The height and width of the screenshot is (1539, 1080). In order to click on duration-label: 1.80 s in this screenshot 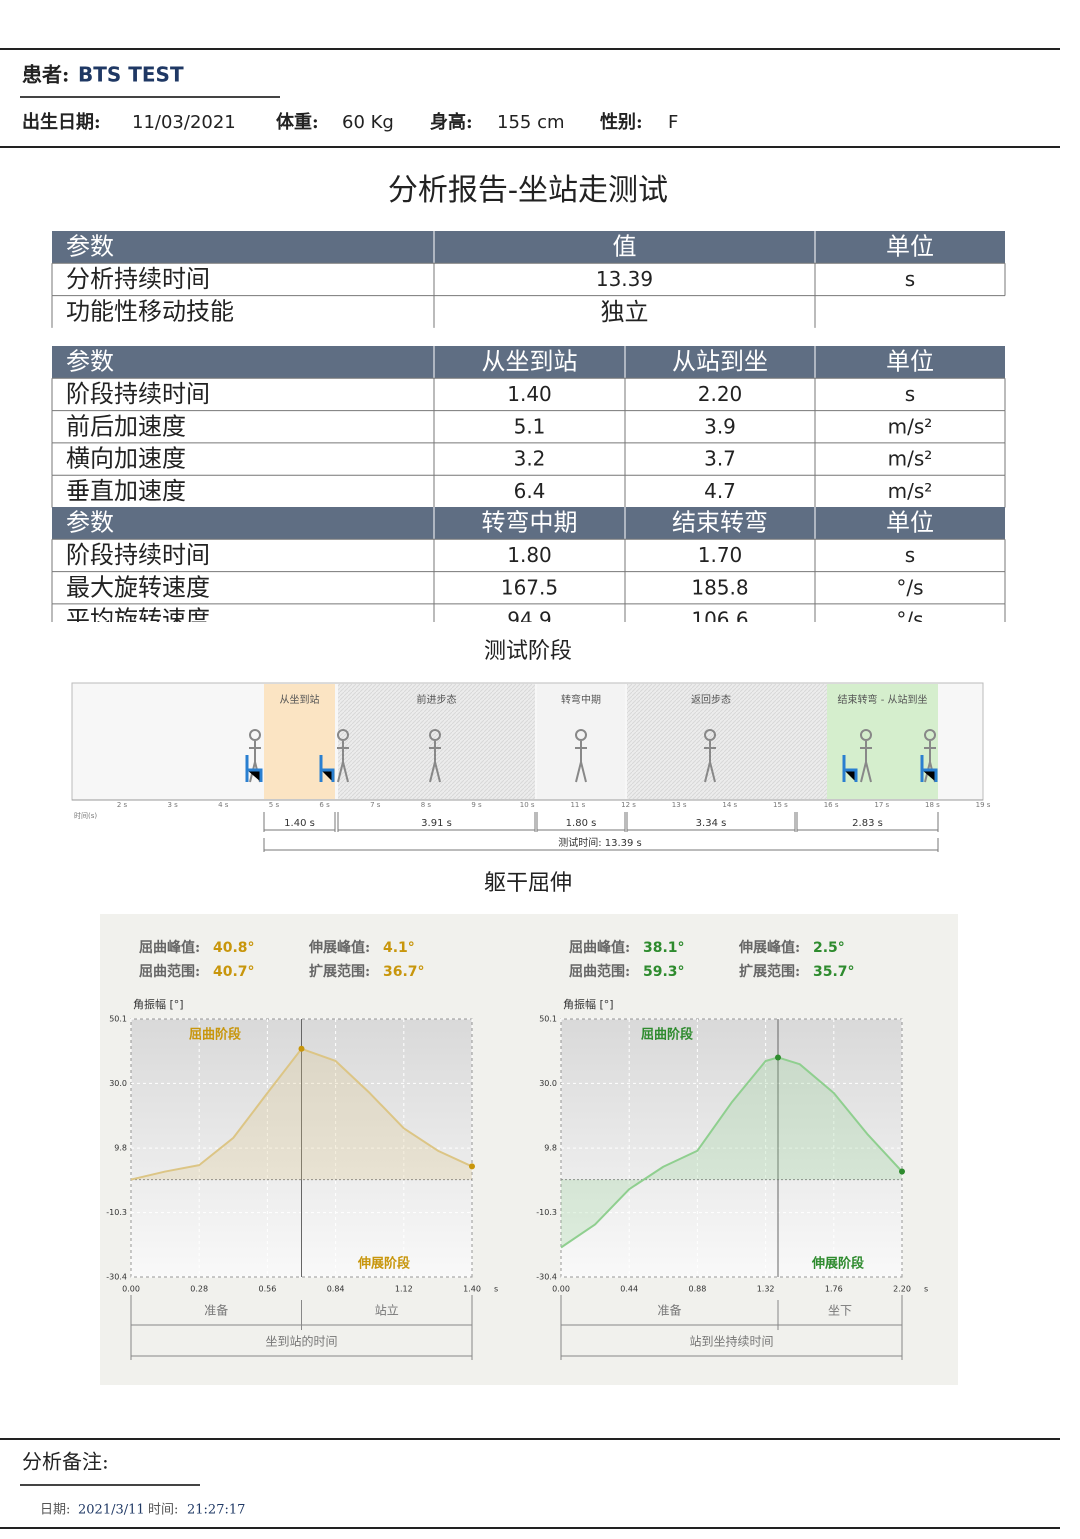, I will do `click(581, 823)`.